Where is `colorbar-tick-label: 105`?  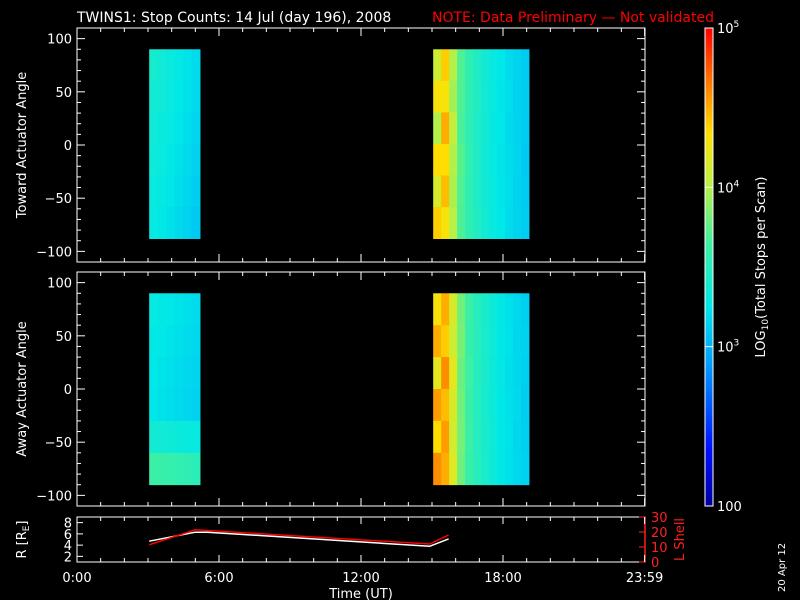 colorbar-tick-label: 105 is located at coordinates (728, 28).